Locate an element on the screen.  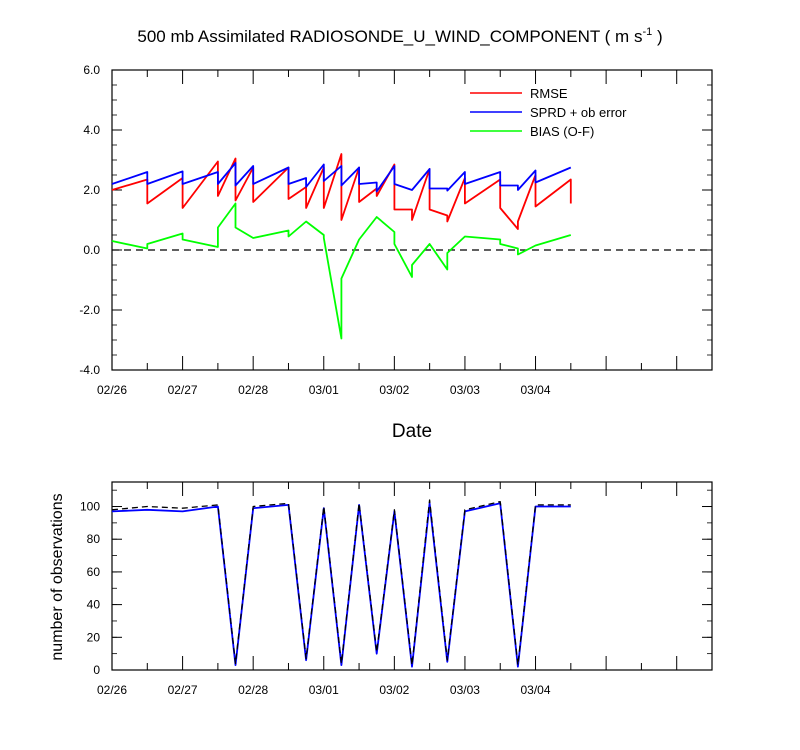
top-ytick-label: 6.0 is located at coordinates (91, 70).